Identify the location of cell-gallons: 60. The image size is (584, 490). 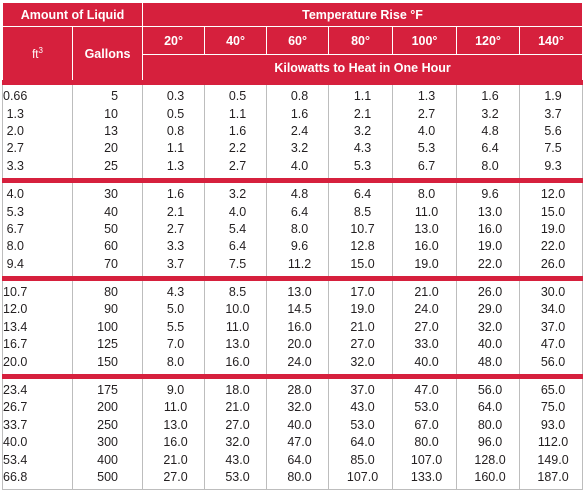
(107, 247).